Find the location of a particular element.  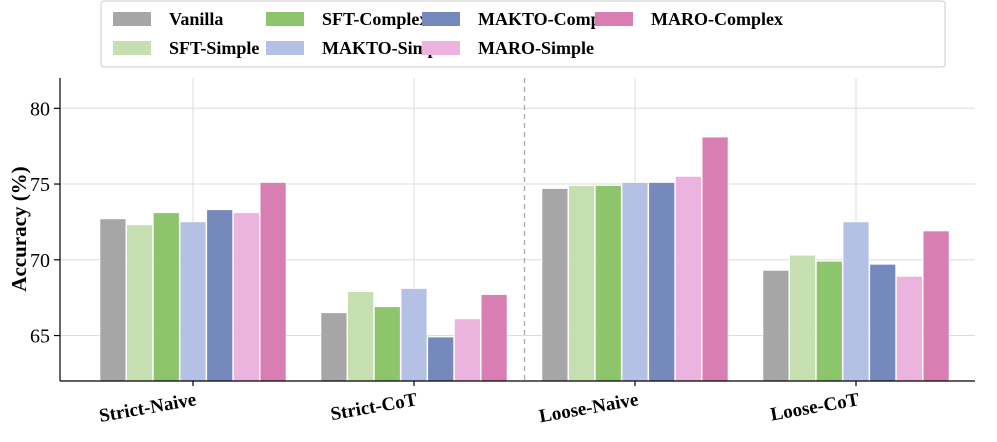

bar-makto-simple-strict-naive is located at coordinates (193, 301).